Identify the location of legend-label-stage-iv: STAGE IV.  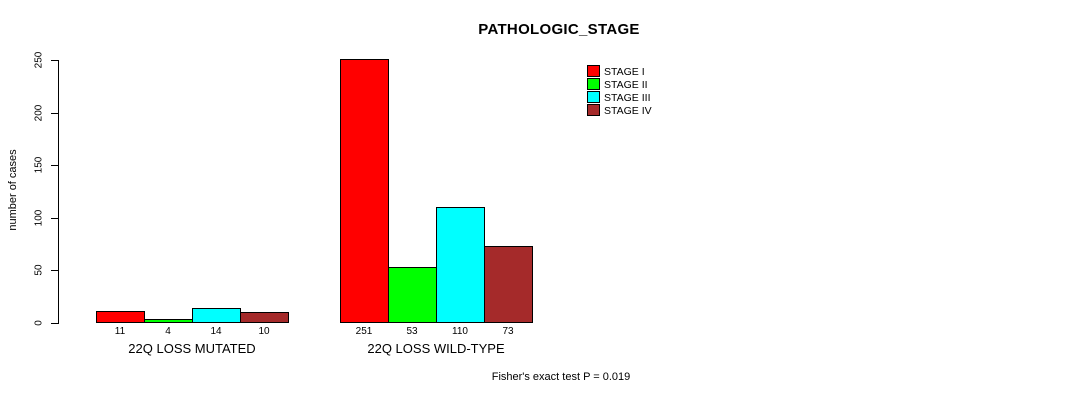
(628, 111).